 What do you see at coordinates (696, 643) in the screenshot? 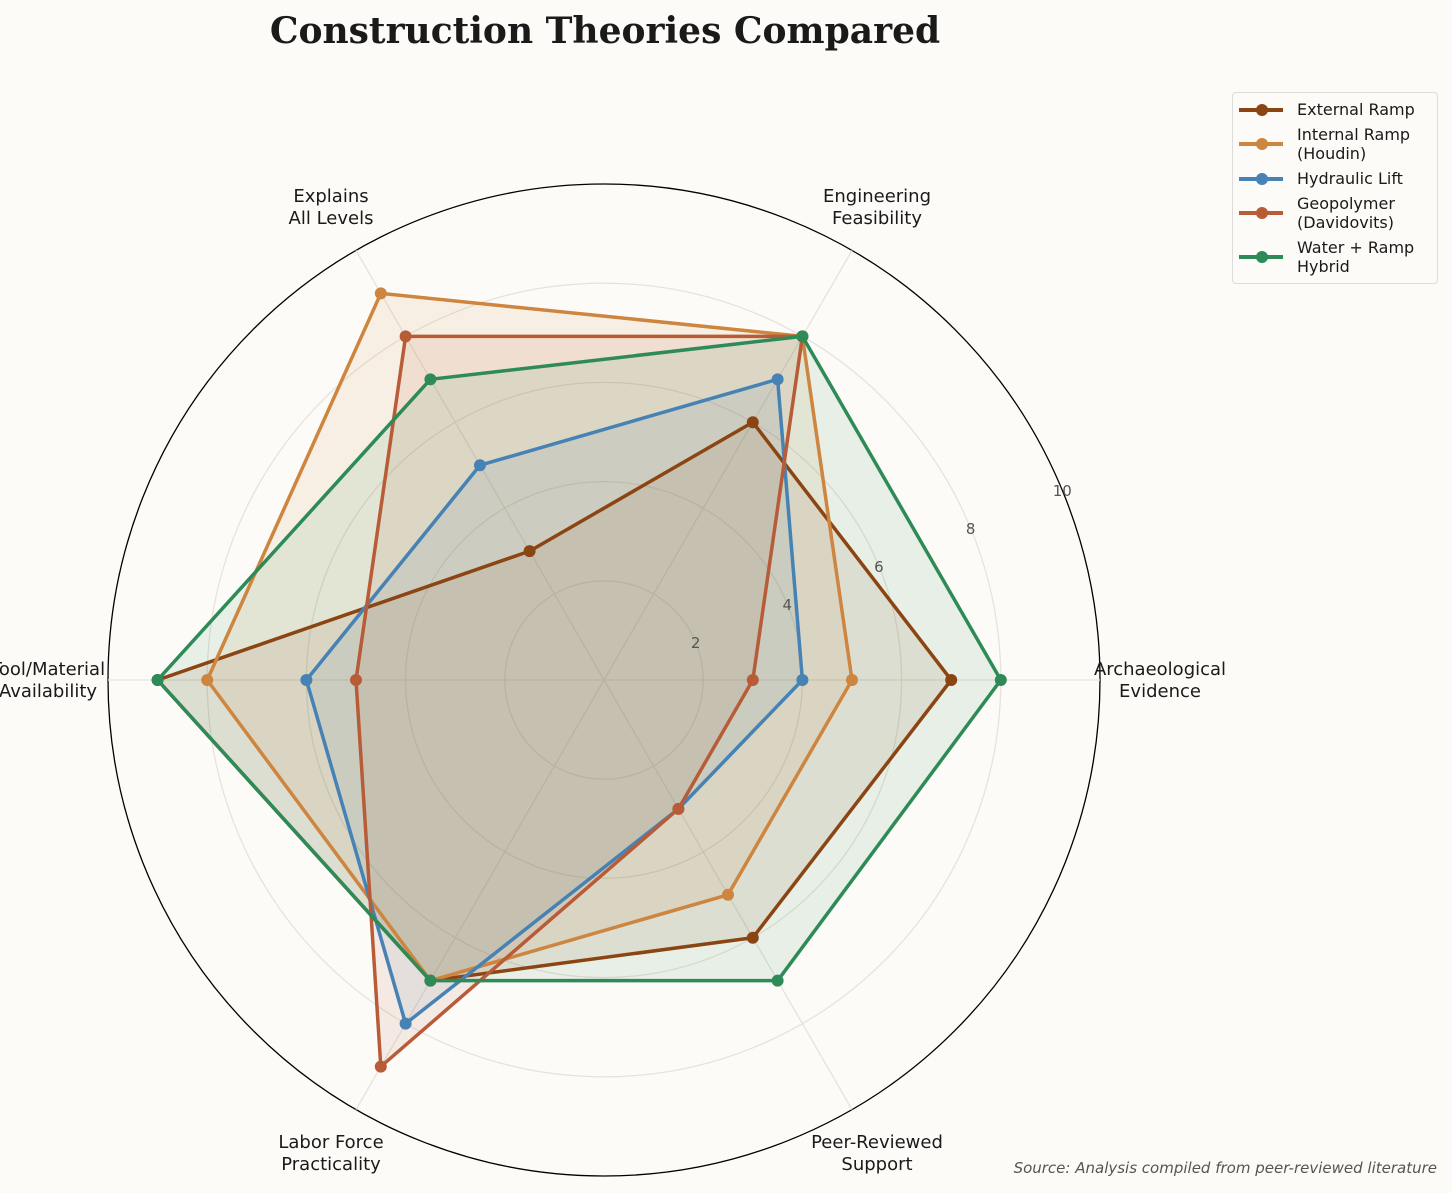
I see `r-tick-label: 2` at bounding box center [696, 643].